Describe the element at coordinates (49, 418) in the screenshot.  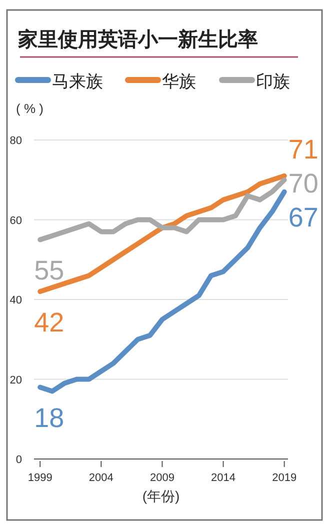
I see `data-label: 18` at that location.